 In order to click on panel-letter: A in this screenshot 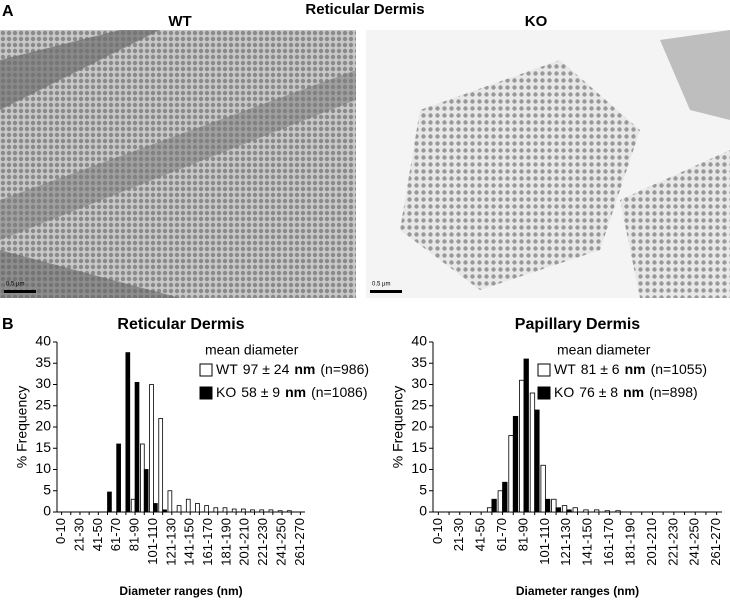, I will do `click(8, 11)`.